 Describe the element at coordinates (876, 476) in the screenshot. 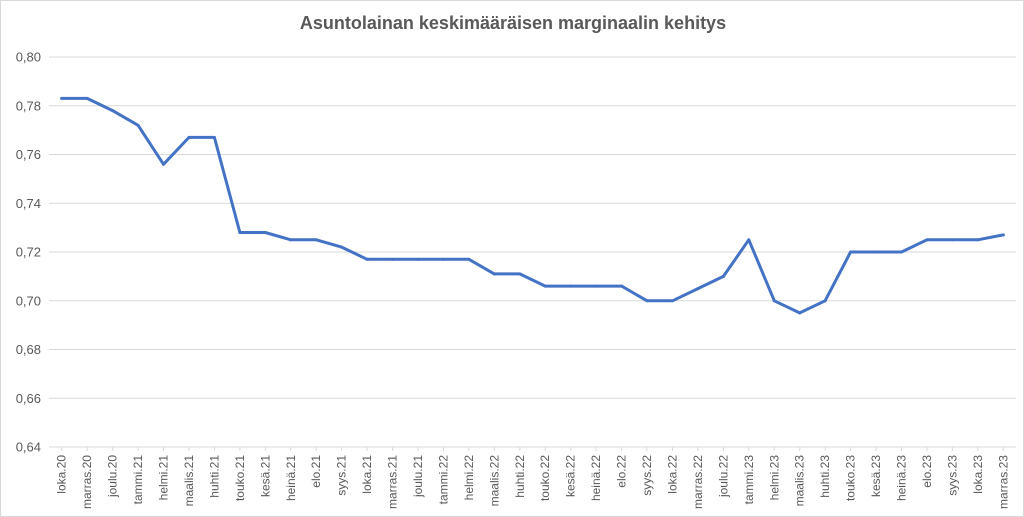

I see `x-tick-label: kesä.23` at that location.